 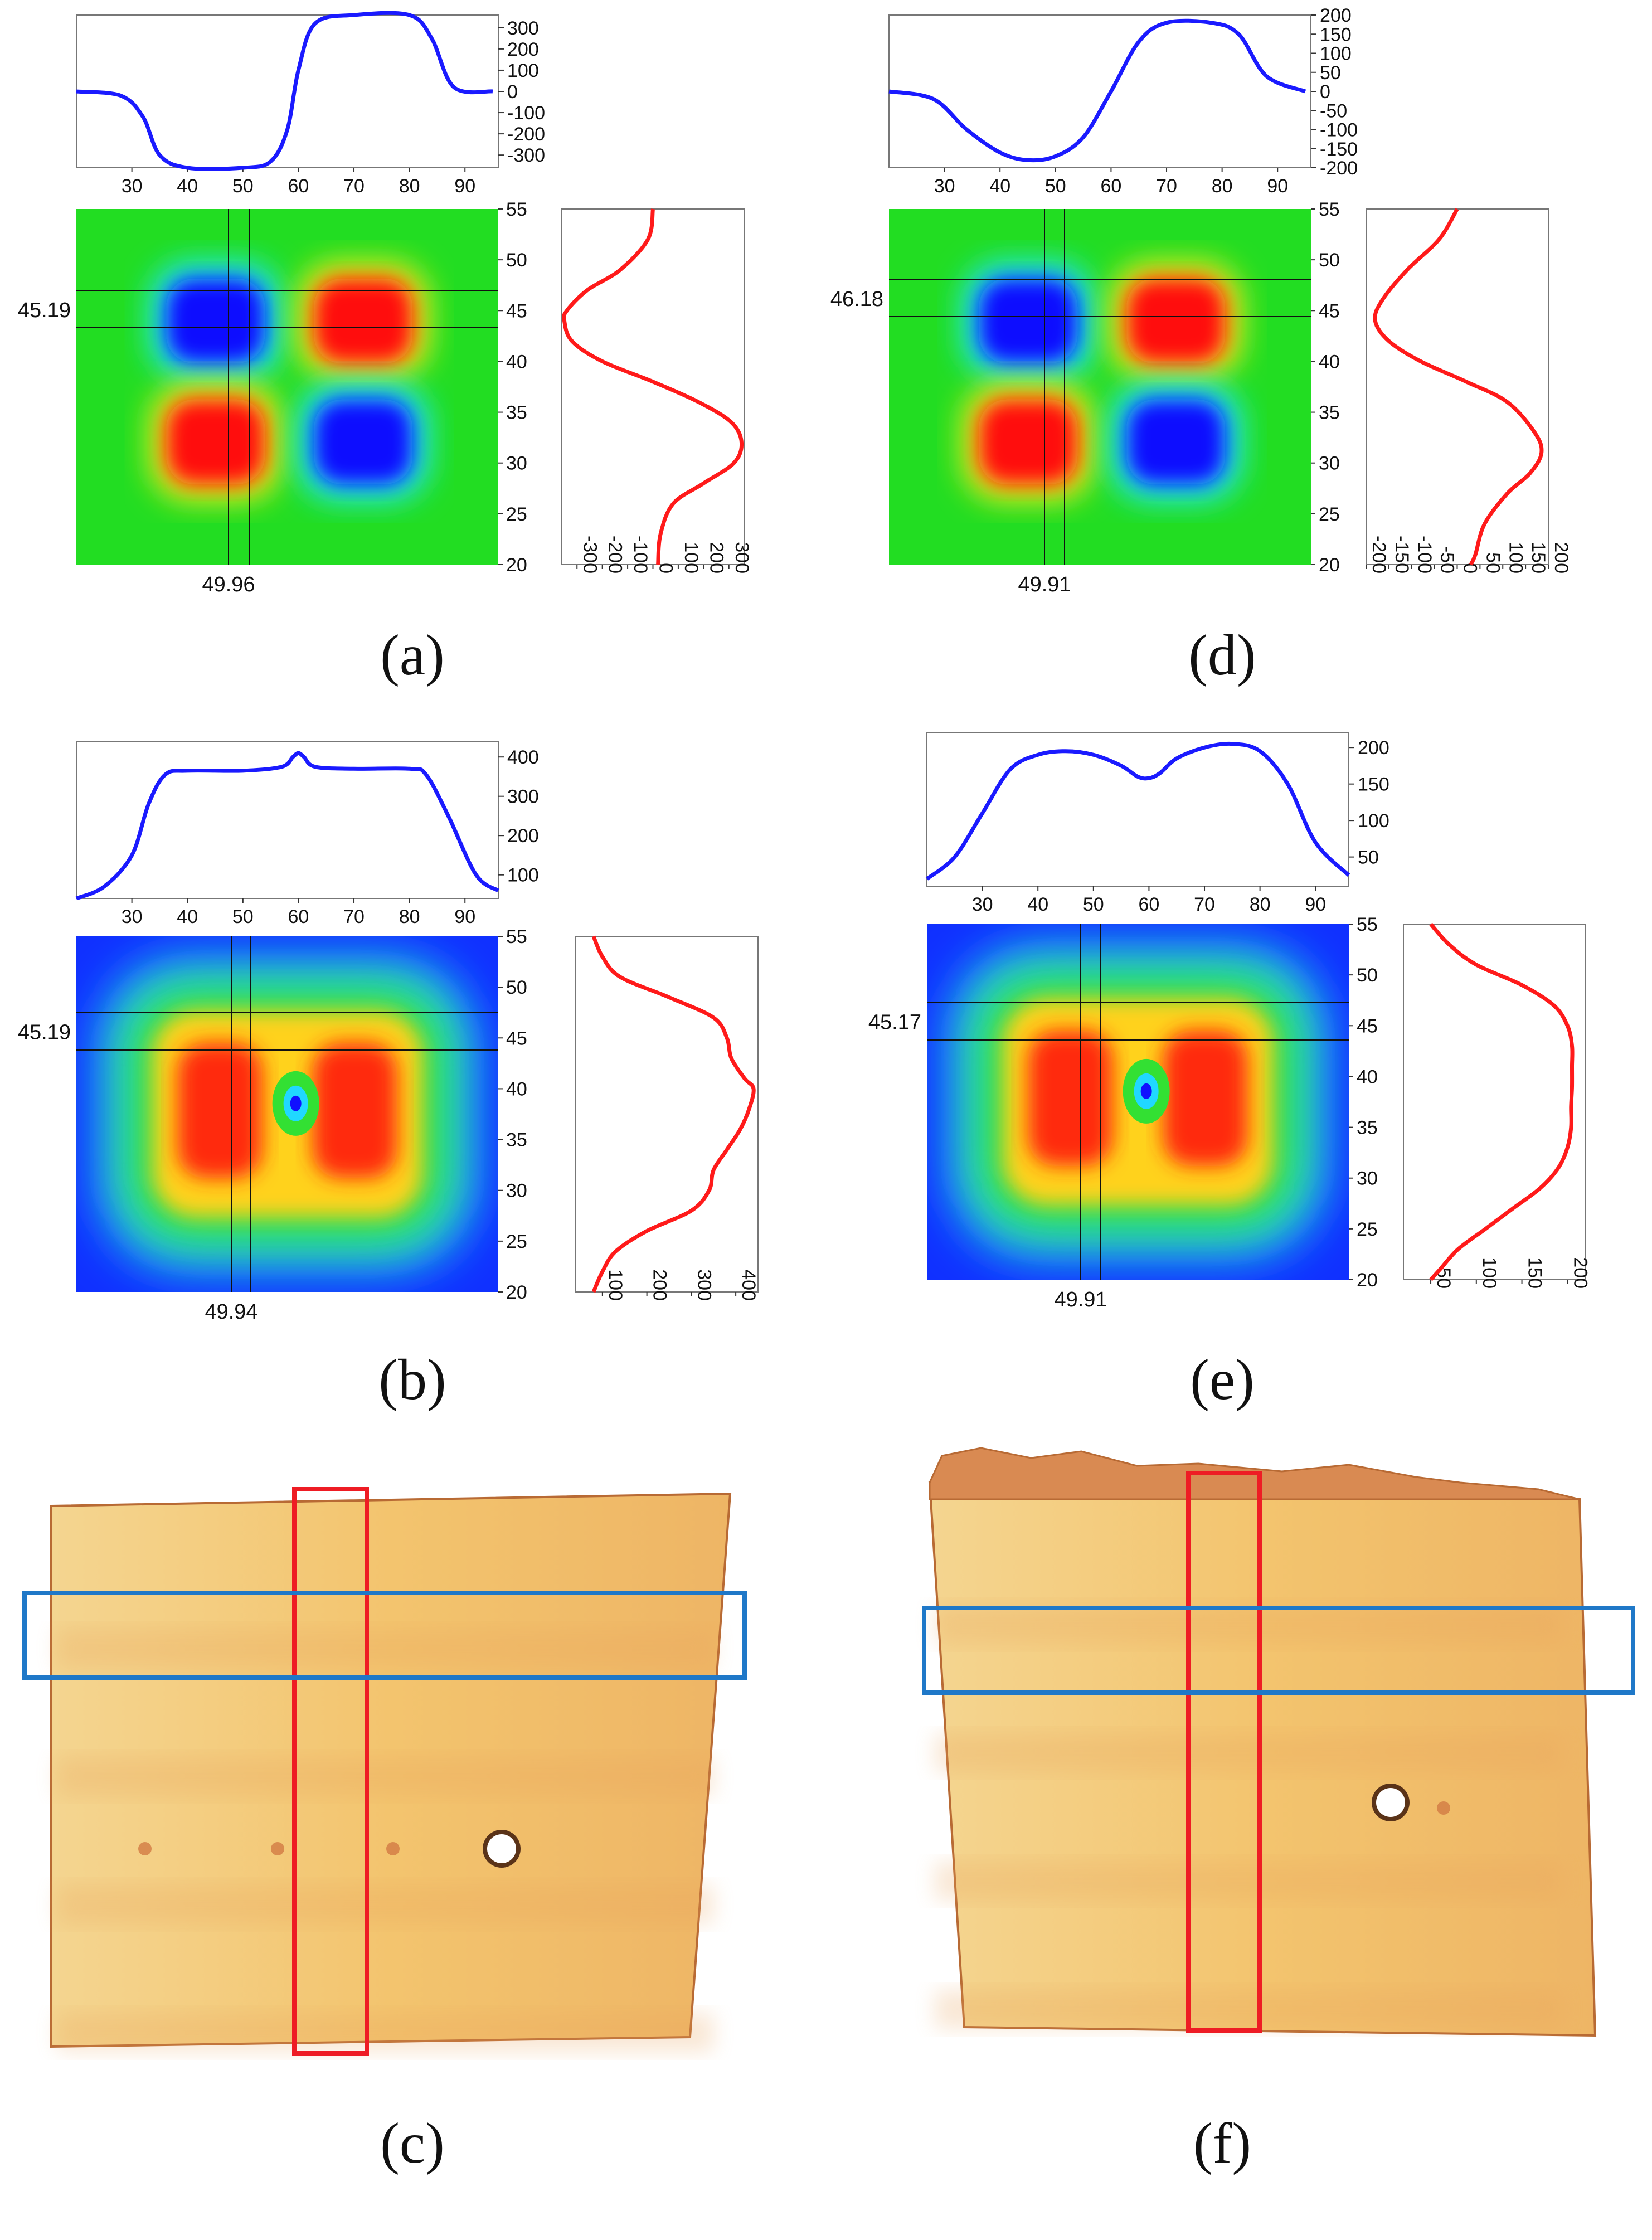 I want to click on top-ytick-label: 50, so click(x=1369, y=857).